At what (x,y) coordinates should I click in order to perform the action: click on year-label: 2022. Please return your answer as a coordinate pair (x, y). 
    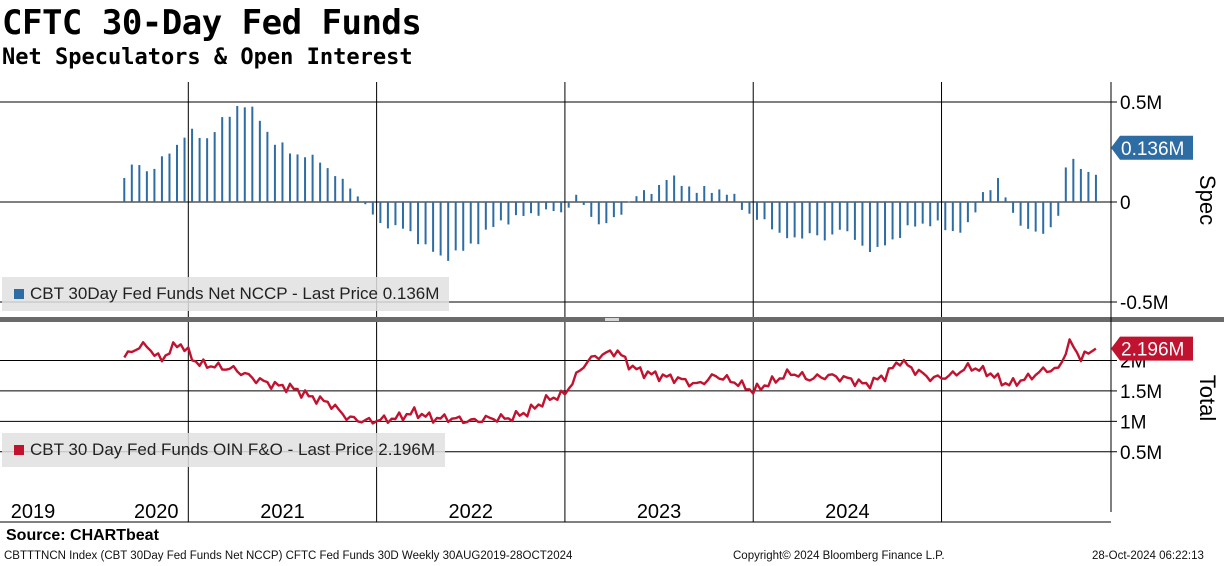
    Looking at the image, I should click on (471, 512).